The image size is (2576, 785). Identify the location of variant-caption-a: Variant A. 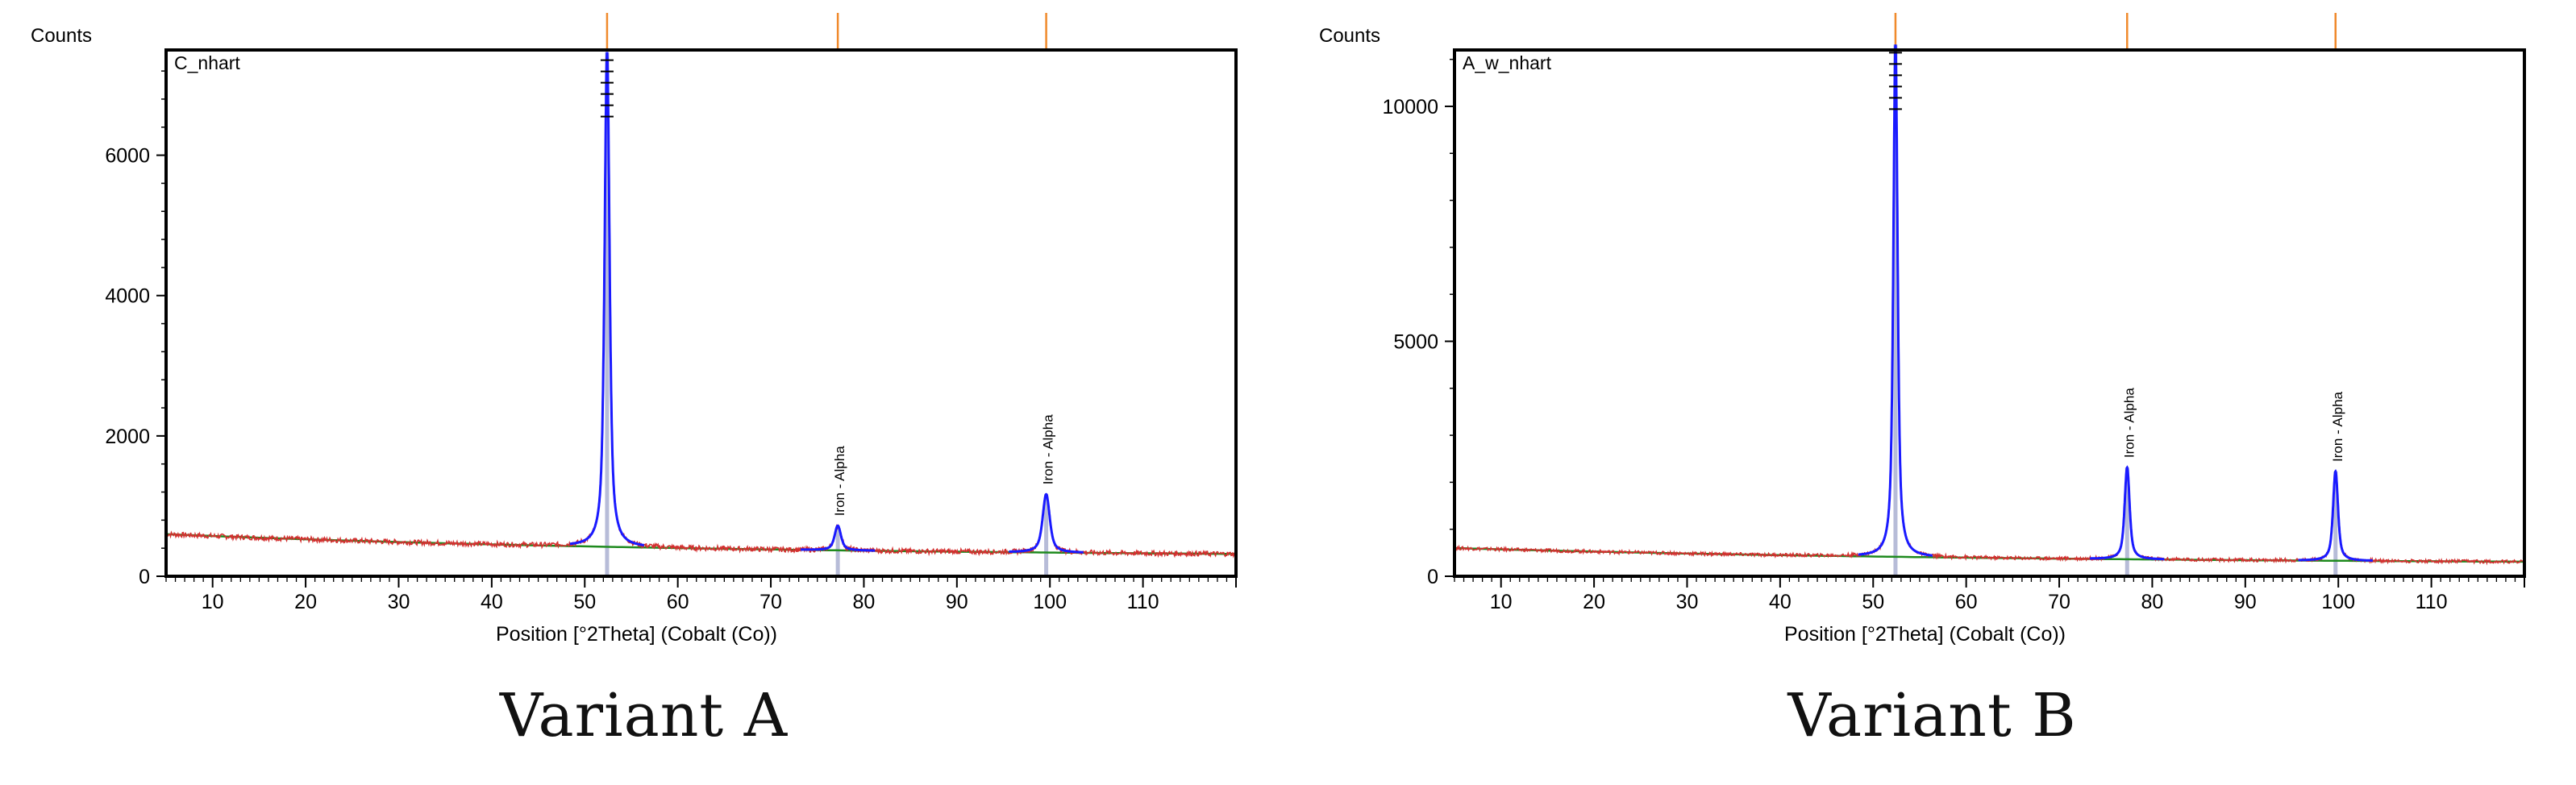
(644, 715).